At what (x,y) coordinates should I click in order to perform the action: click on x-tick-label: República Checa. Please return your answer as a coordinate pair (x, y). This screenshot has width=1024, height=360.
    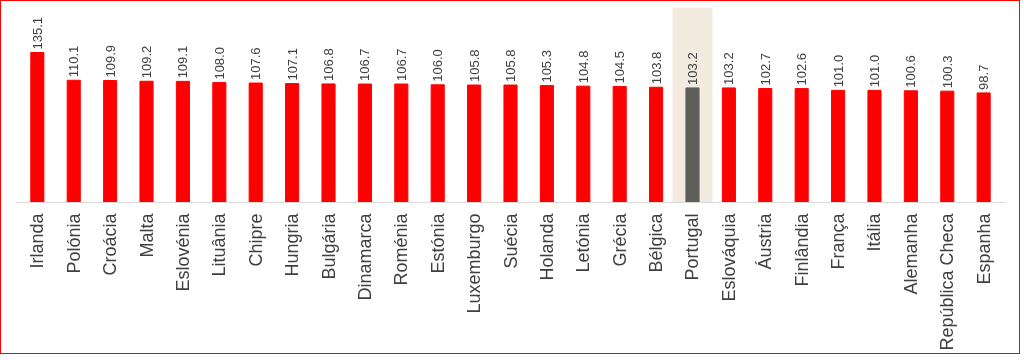
    Looking at the image, I should click on (947, 281).